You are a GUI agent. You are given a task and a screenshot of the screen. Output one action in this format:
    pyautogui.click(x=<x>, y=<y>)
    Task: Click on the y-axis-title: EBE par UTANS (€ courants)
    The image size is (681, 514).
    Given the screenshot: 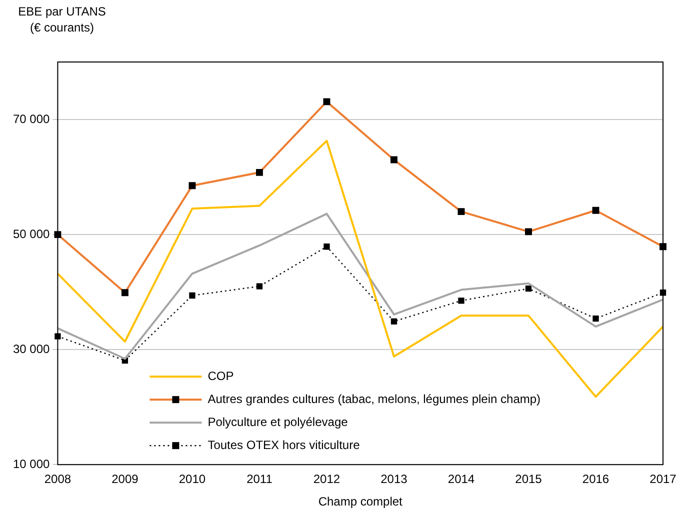 What is the action you would take?
    pyautogui.click(x=62, y=19)
    